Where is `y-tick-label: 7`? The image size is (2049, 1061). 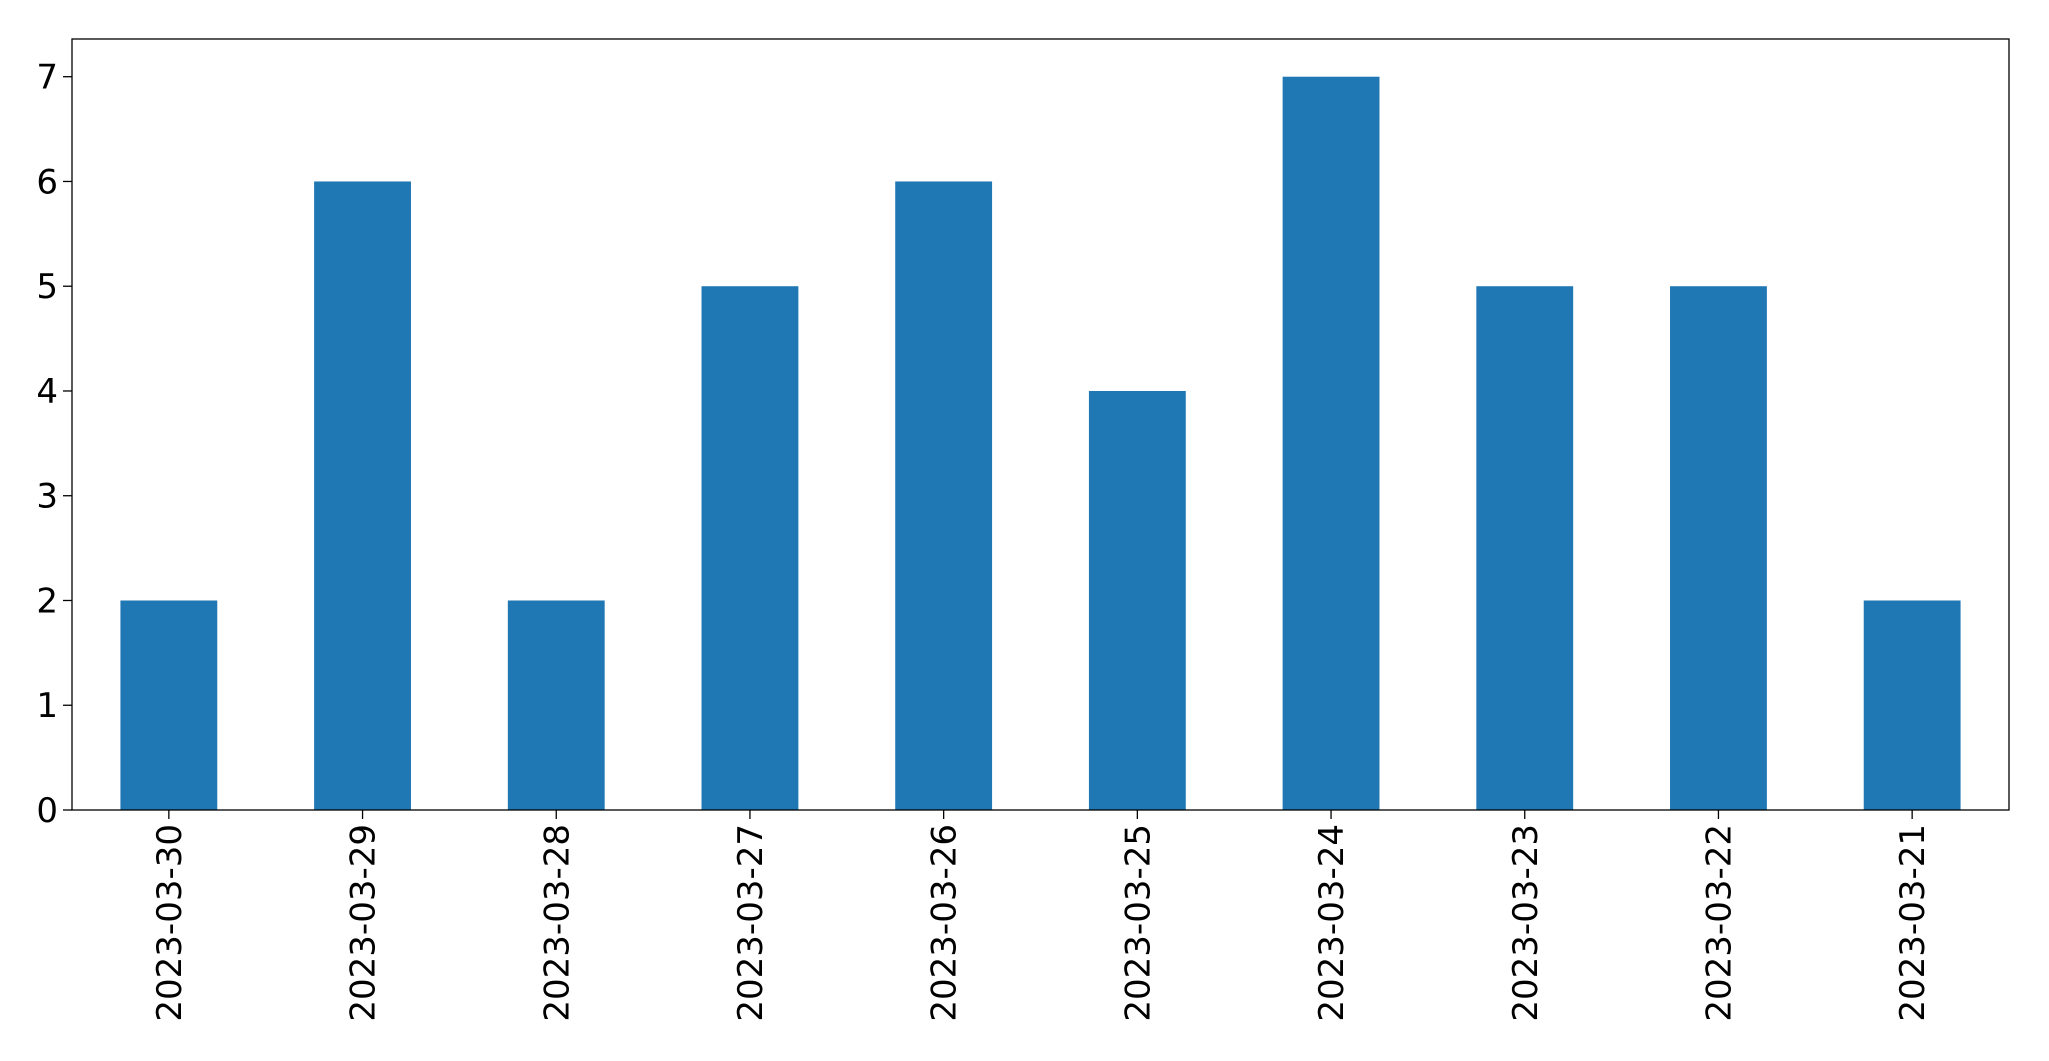 y-tick-label: 7 is located at coordinates (47, 78).